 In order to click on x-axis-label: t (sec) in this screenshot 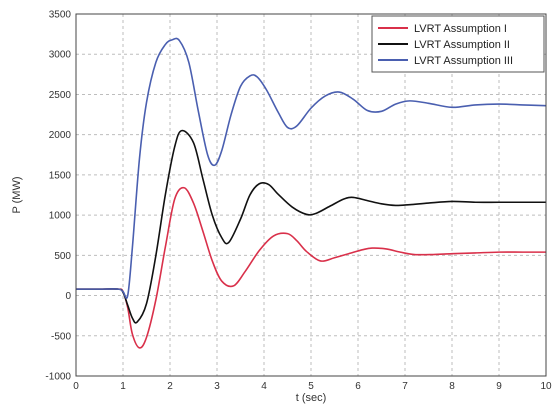, I will do `click(311, 398)`.